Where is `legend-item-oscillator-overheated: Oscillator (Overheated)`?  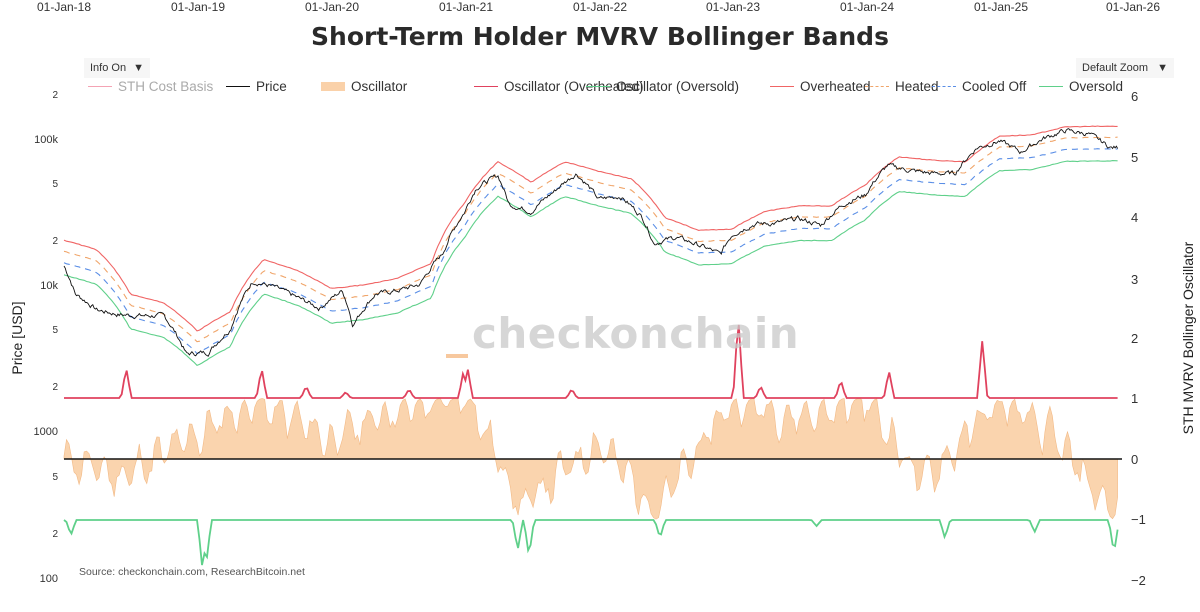 legend-item-oscillator-overheated: Oscillator (Overheated) is located at coordinates (559, 86).